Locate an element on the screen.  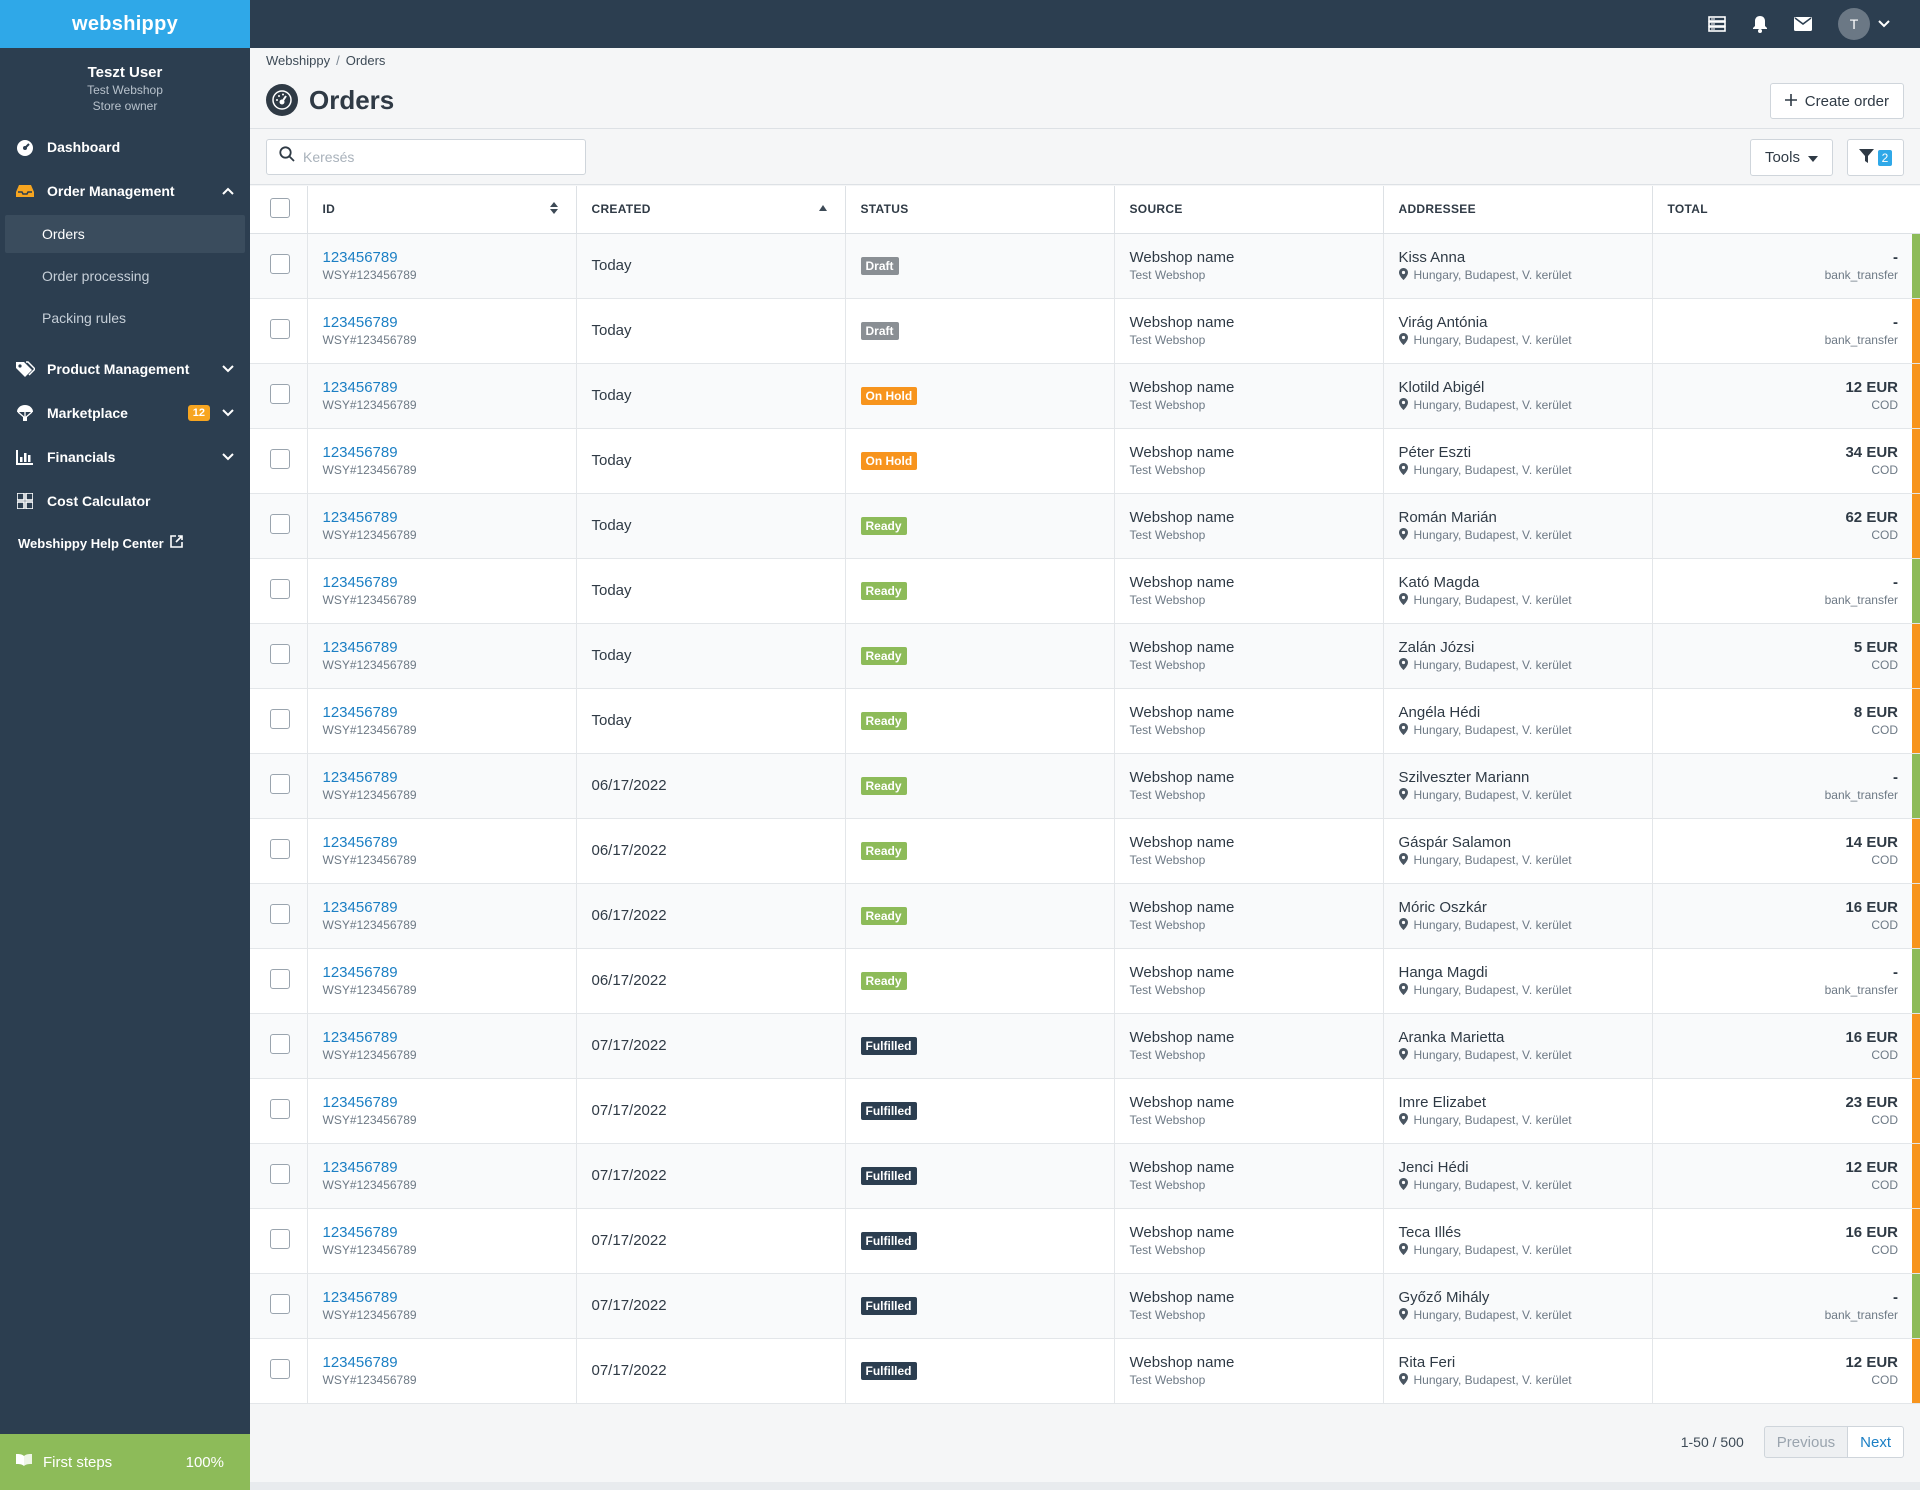
address-line: Hungary, Budapest, V. kerület is located at coordinates (1525, 1055).